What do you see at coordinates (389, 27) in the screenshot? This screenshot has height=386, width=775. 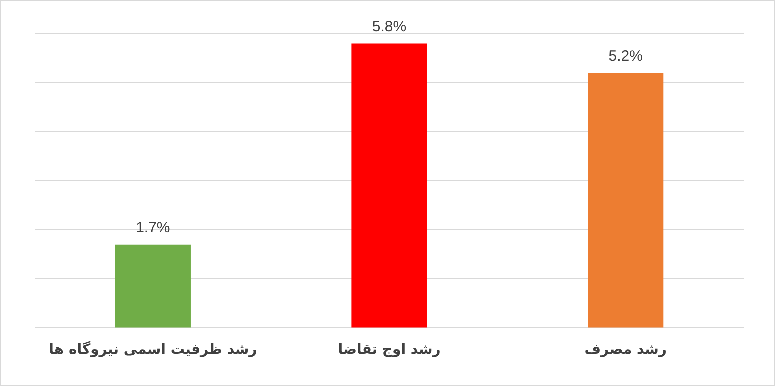 I see `data-label: 5.8%` at bounding box center [389, 27].